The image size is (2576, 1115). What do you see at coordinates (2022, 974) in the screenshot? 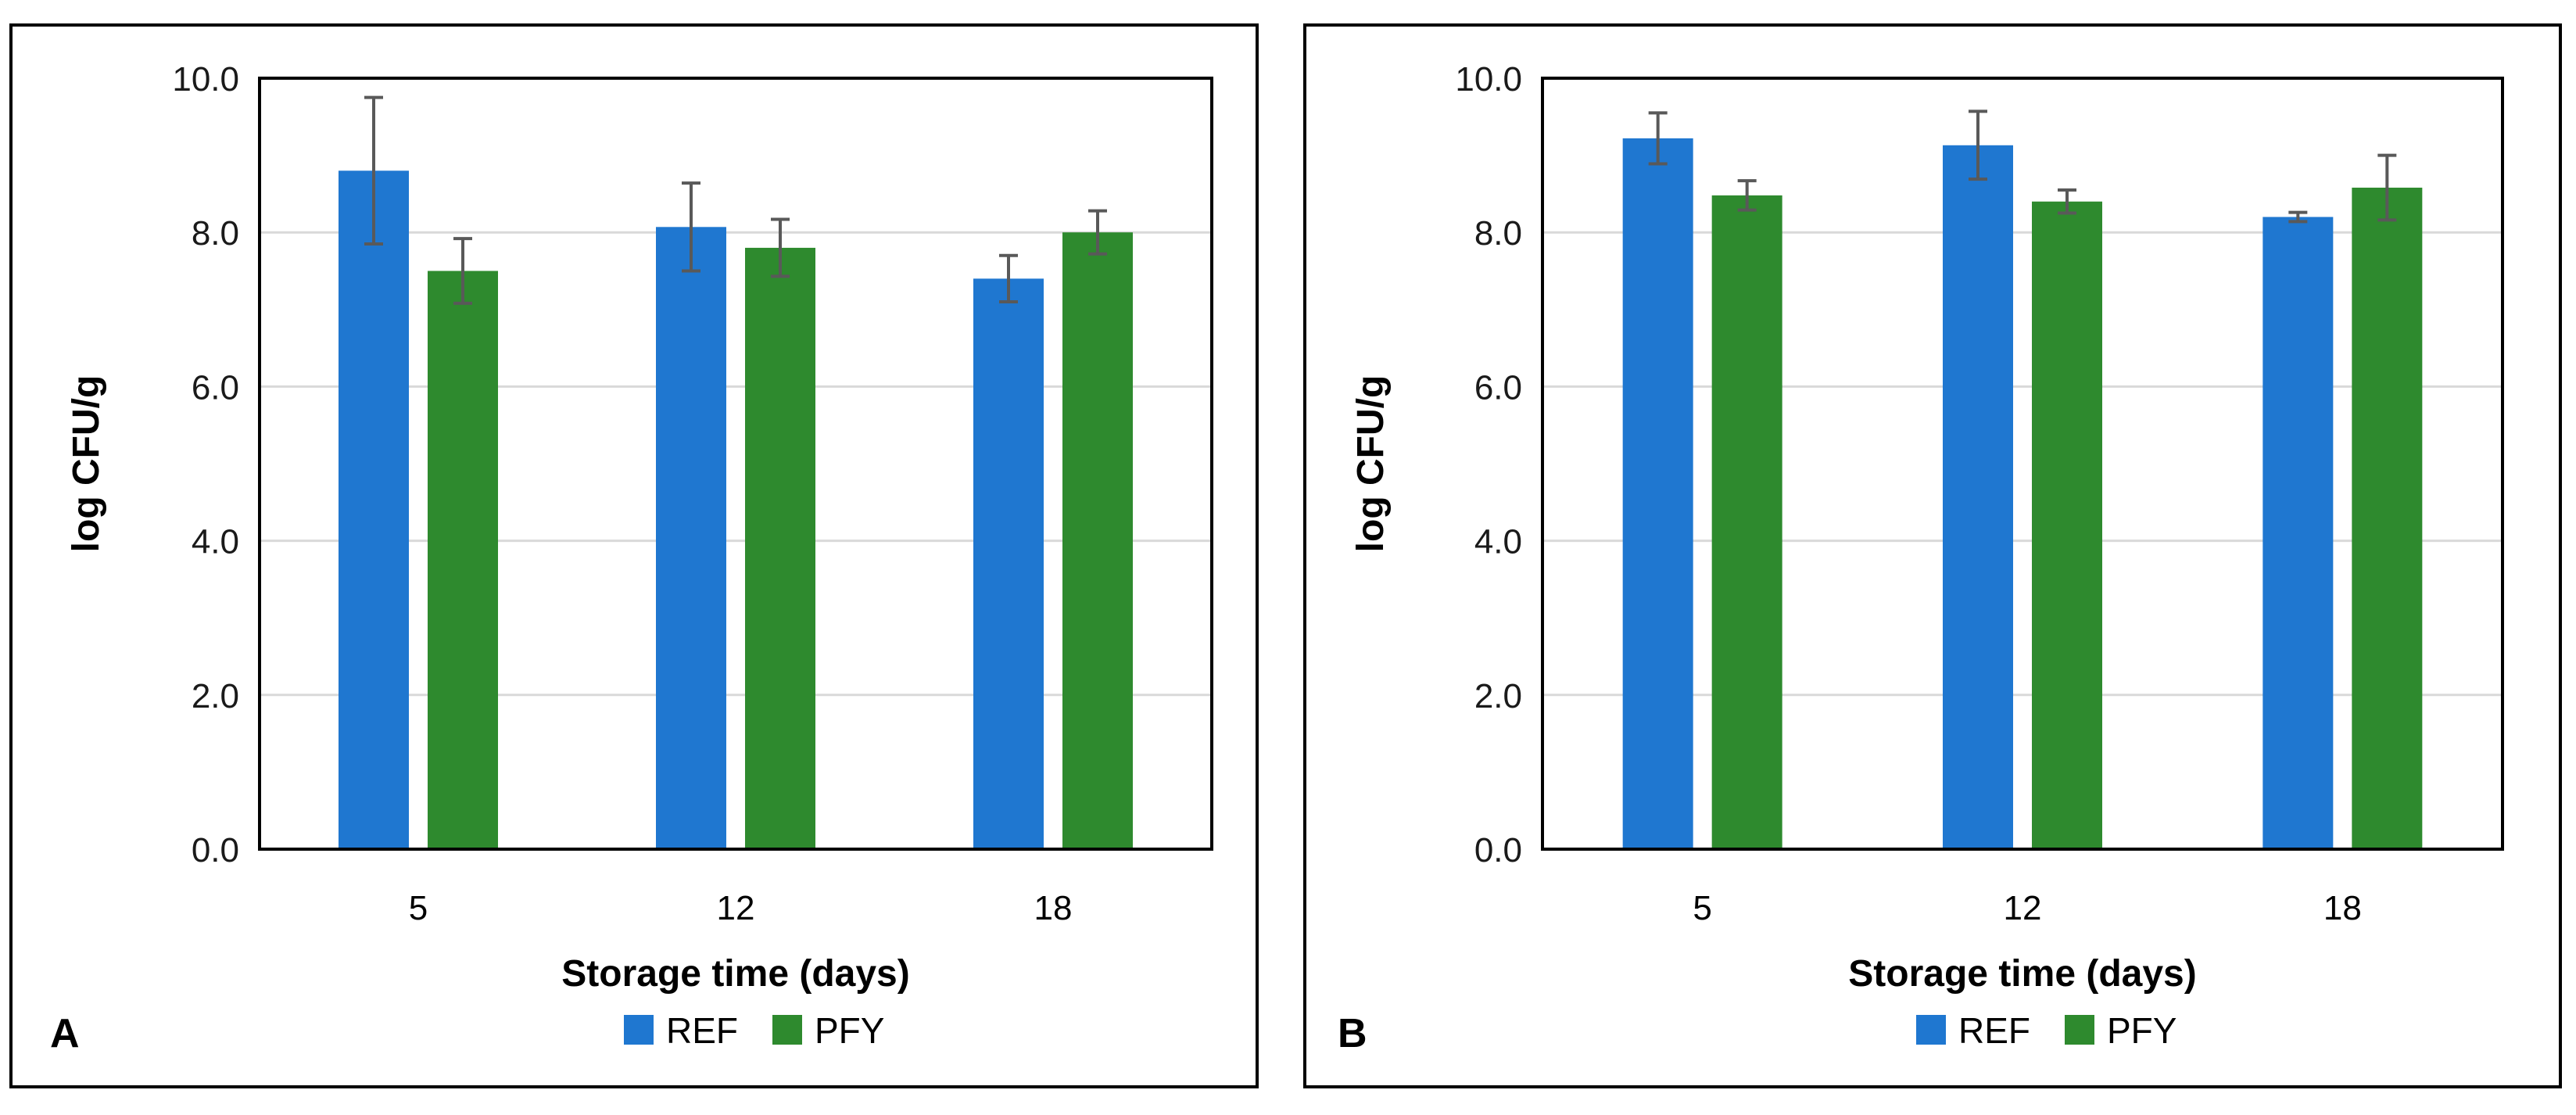
I see `chart-b-x-axis-title: Storage time (days)` at bounding box center [2022, 974].